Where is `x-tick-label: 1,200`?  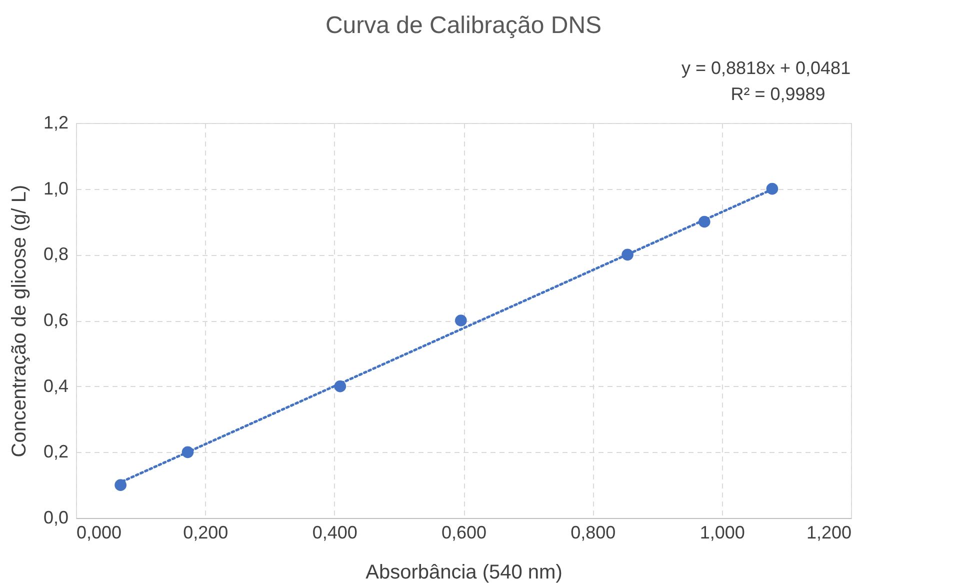 x-tick-label: 1,200 is located at coordinates (829, 532).